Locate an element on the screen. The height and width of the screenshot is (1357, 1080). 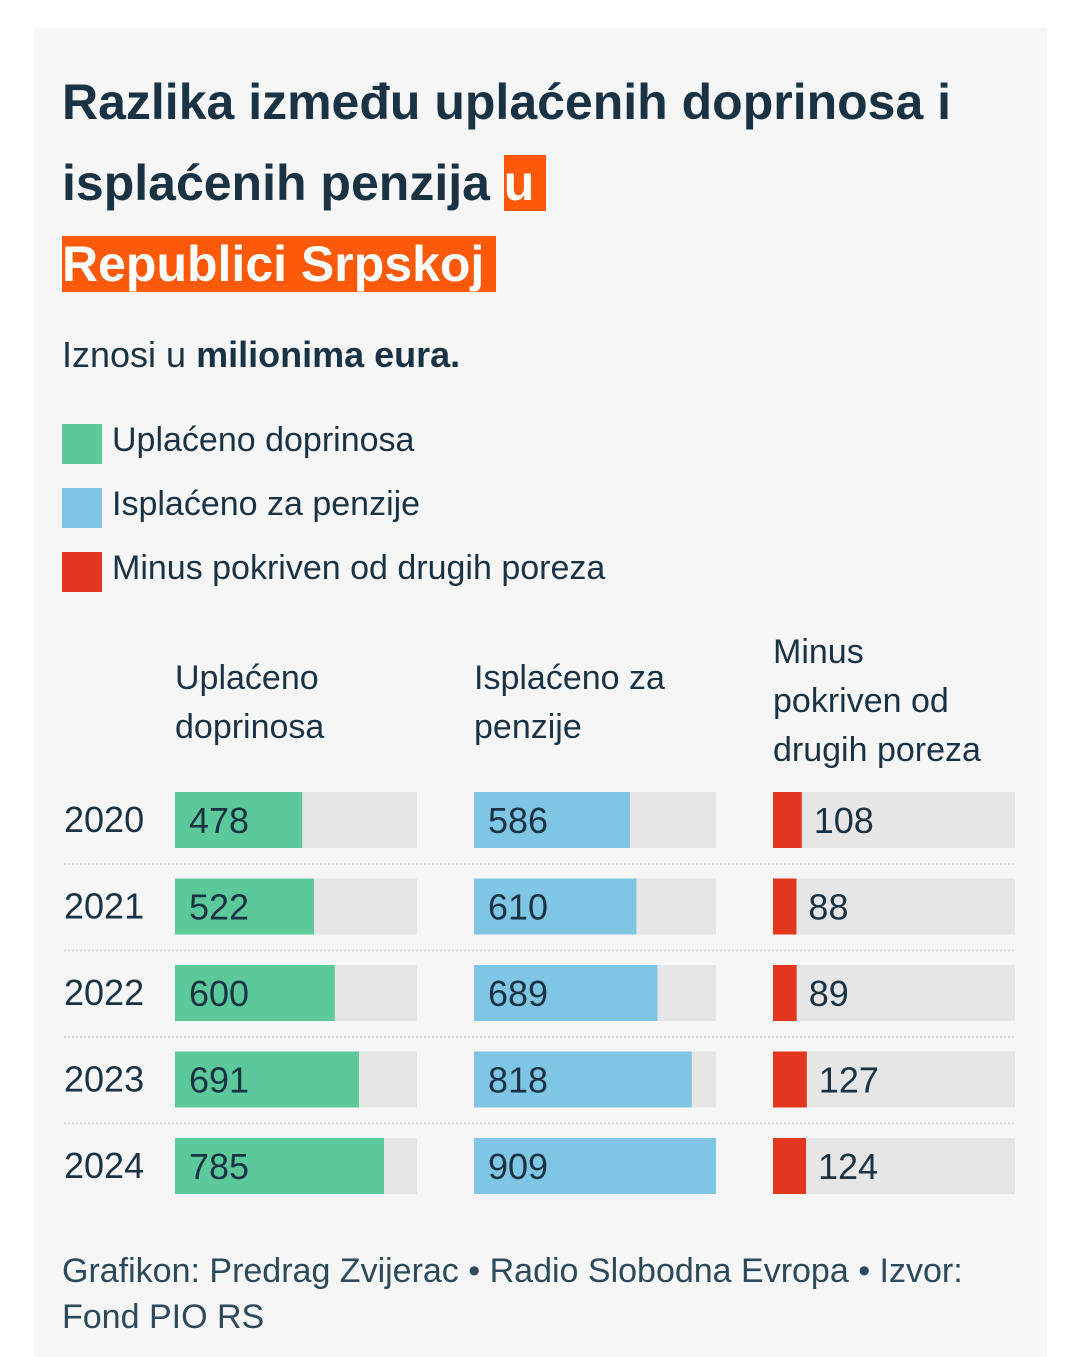
data-label: 89 is located at coordinates (829, 993).